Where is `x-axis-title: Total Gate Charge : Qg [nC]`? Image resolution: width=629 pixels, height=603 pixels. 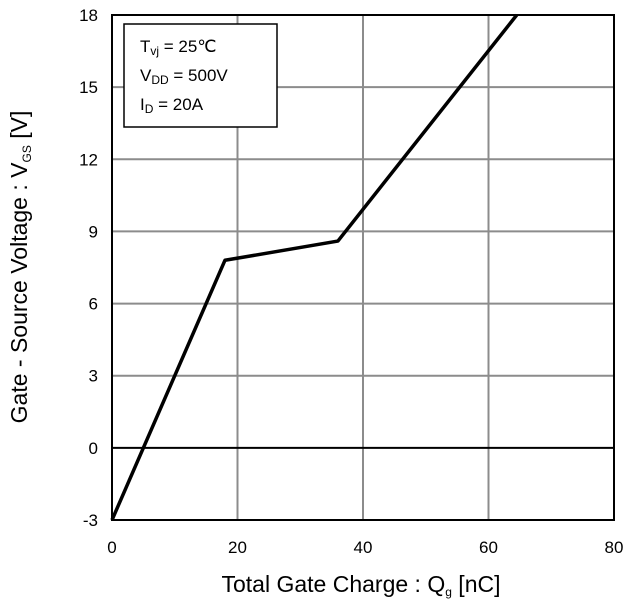 x-axis-title: Total Gate Charge : Qg [nC] is located at coordinates (361, 585).